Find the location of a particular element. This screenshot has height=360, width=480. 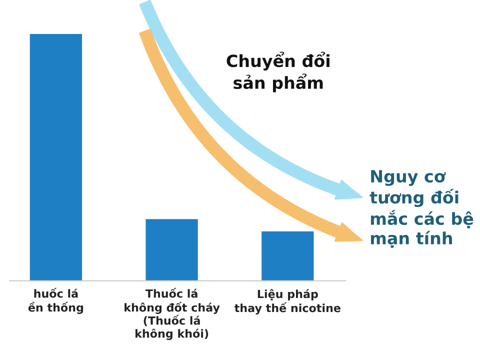

annotation: Chuyển đổi sản phẩm is located at coordinates (278, 72).